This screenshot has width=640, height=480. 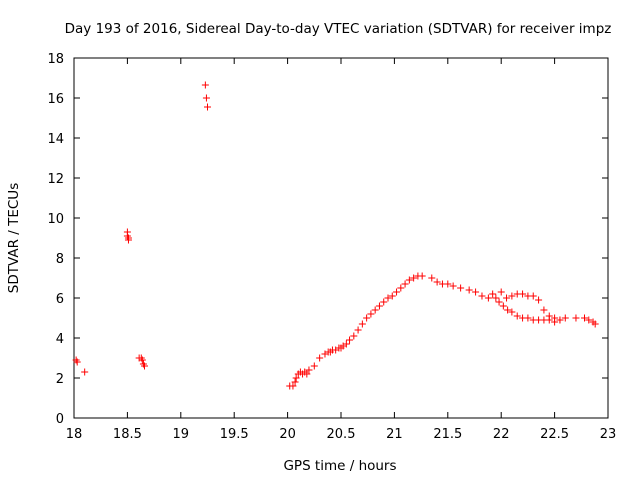 What do you see at coordinates (554, 434) in the screenshot?
I see `x-tick-label: 22.5` at bounding box center [554, 434].